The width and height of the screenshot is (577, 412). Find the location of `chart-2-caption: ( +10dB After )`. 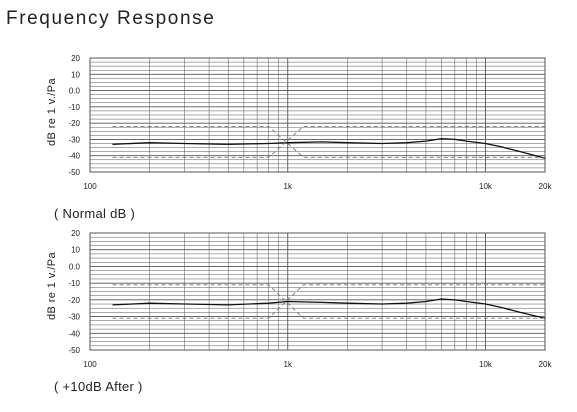

chart-2-caption: ( +10dB After ) is located at coordinates (98, 386).